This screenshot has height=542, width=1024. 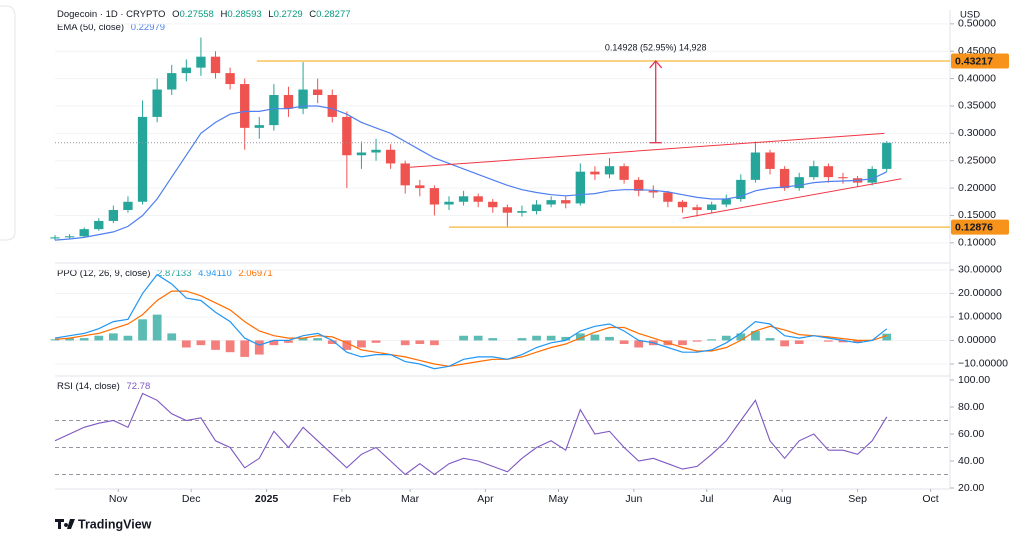 I want to click on currency: USD, so click(x=970, y=15).